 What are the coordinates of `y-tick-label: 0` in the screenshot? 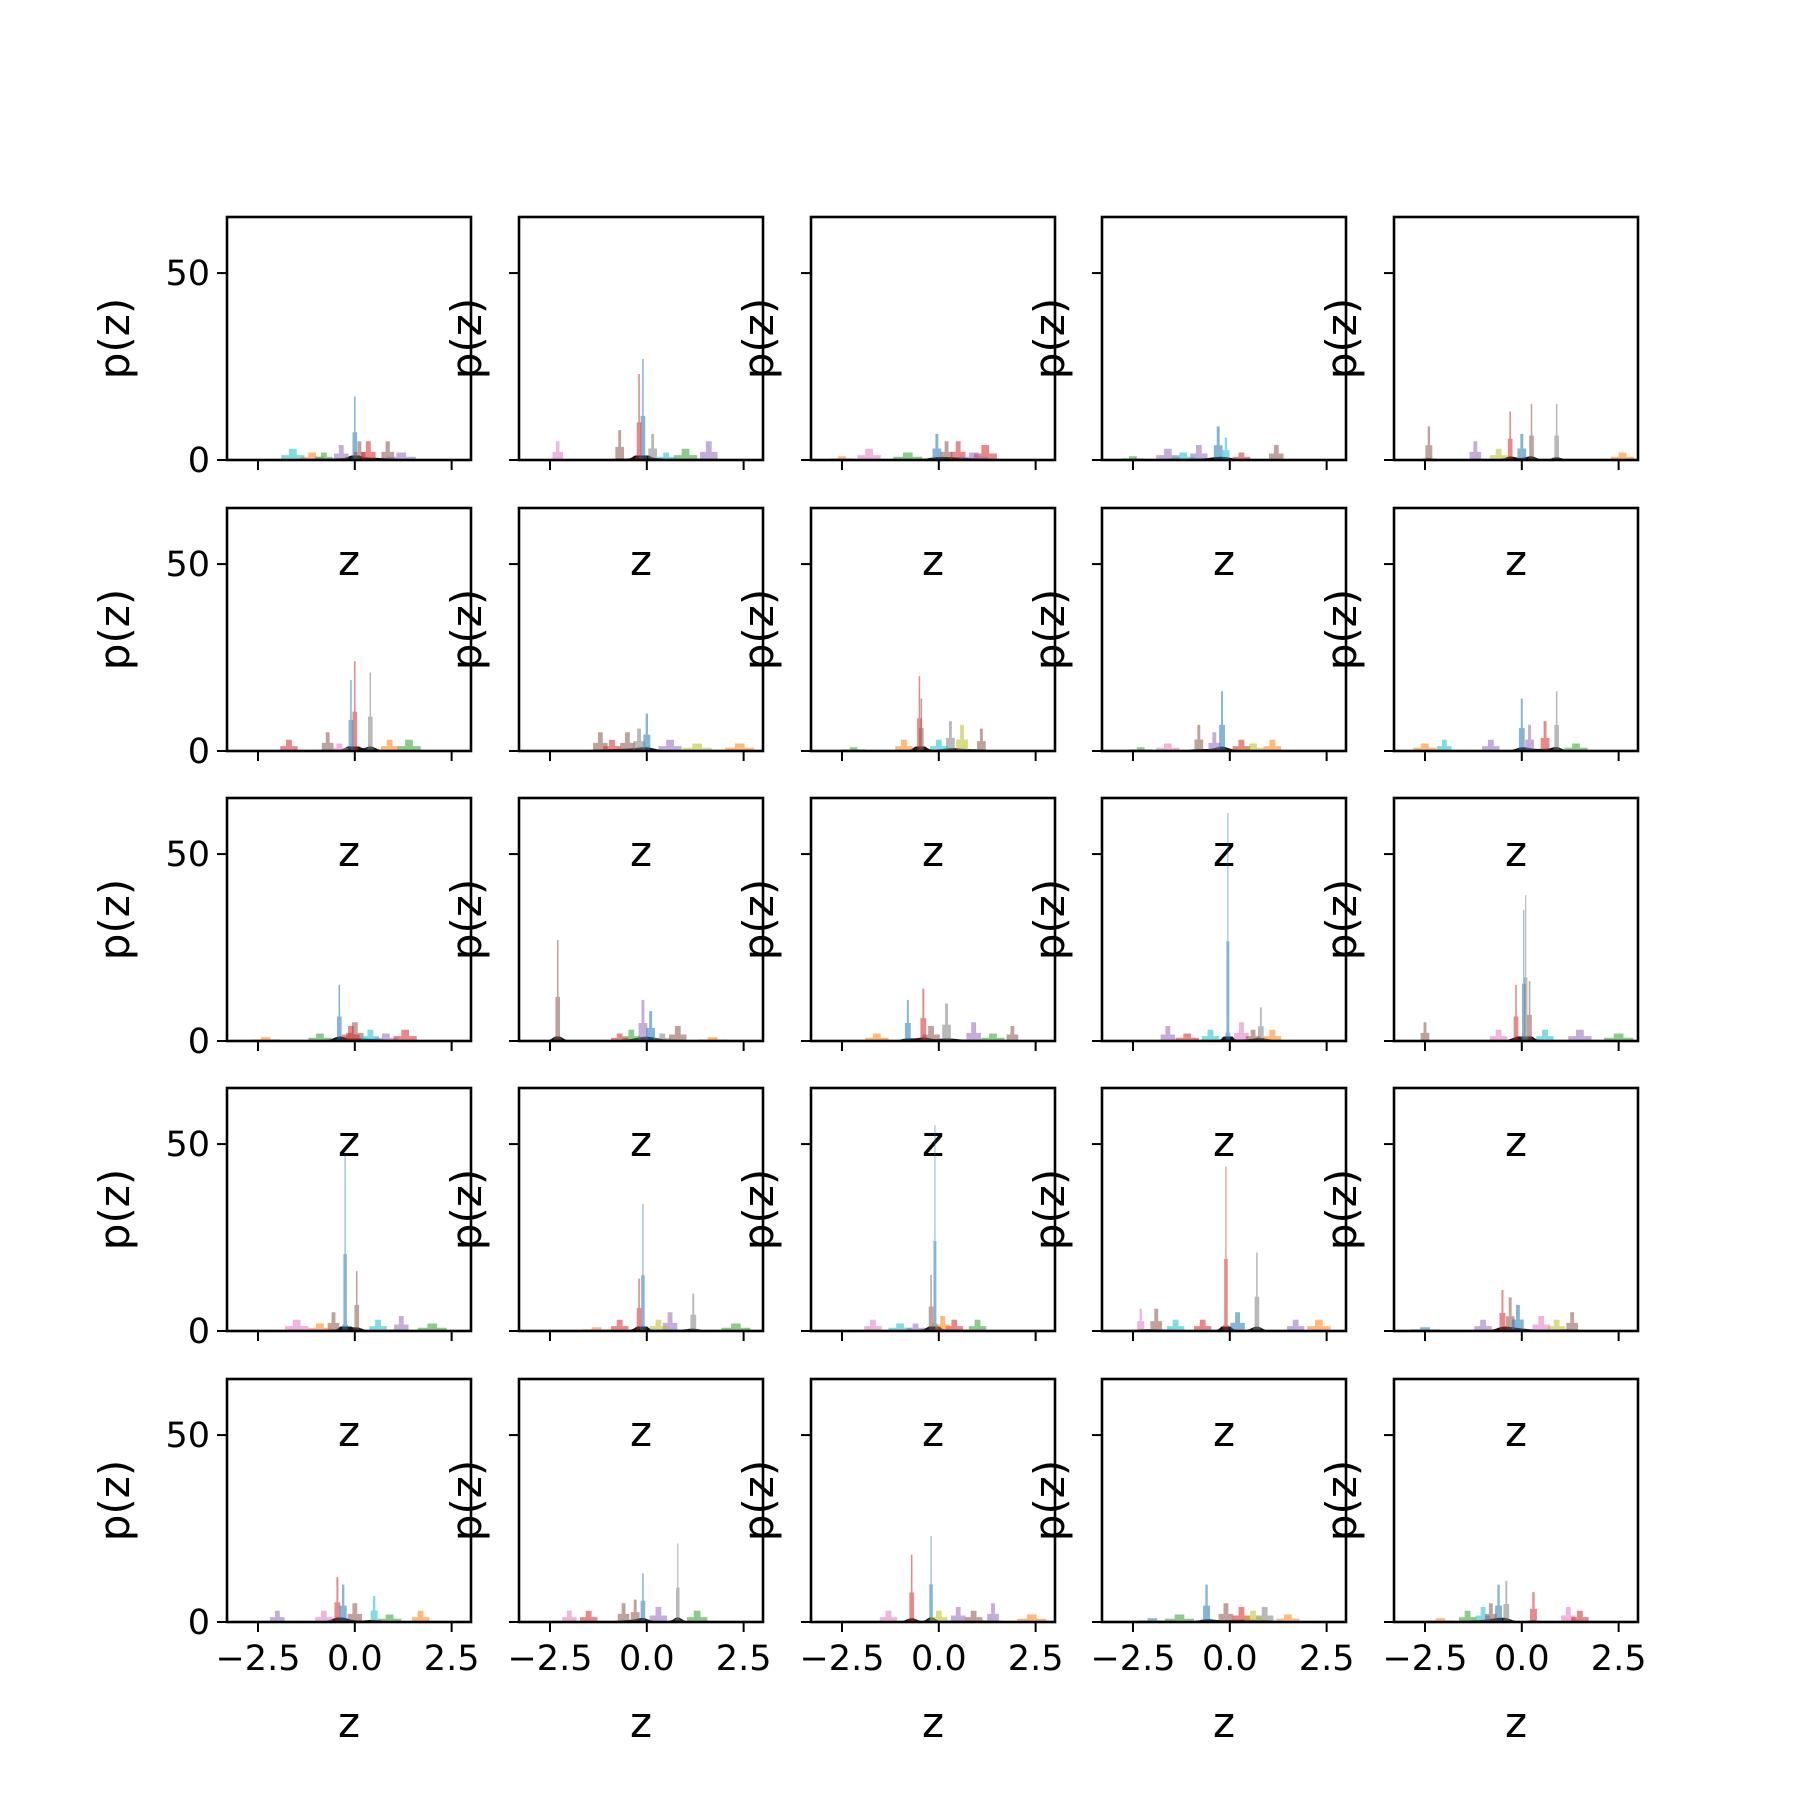 It's located at (199, 1623).